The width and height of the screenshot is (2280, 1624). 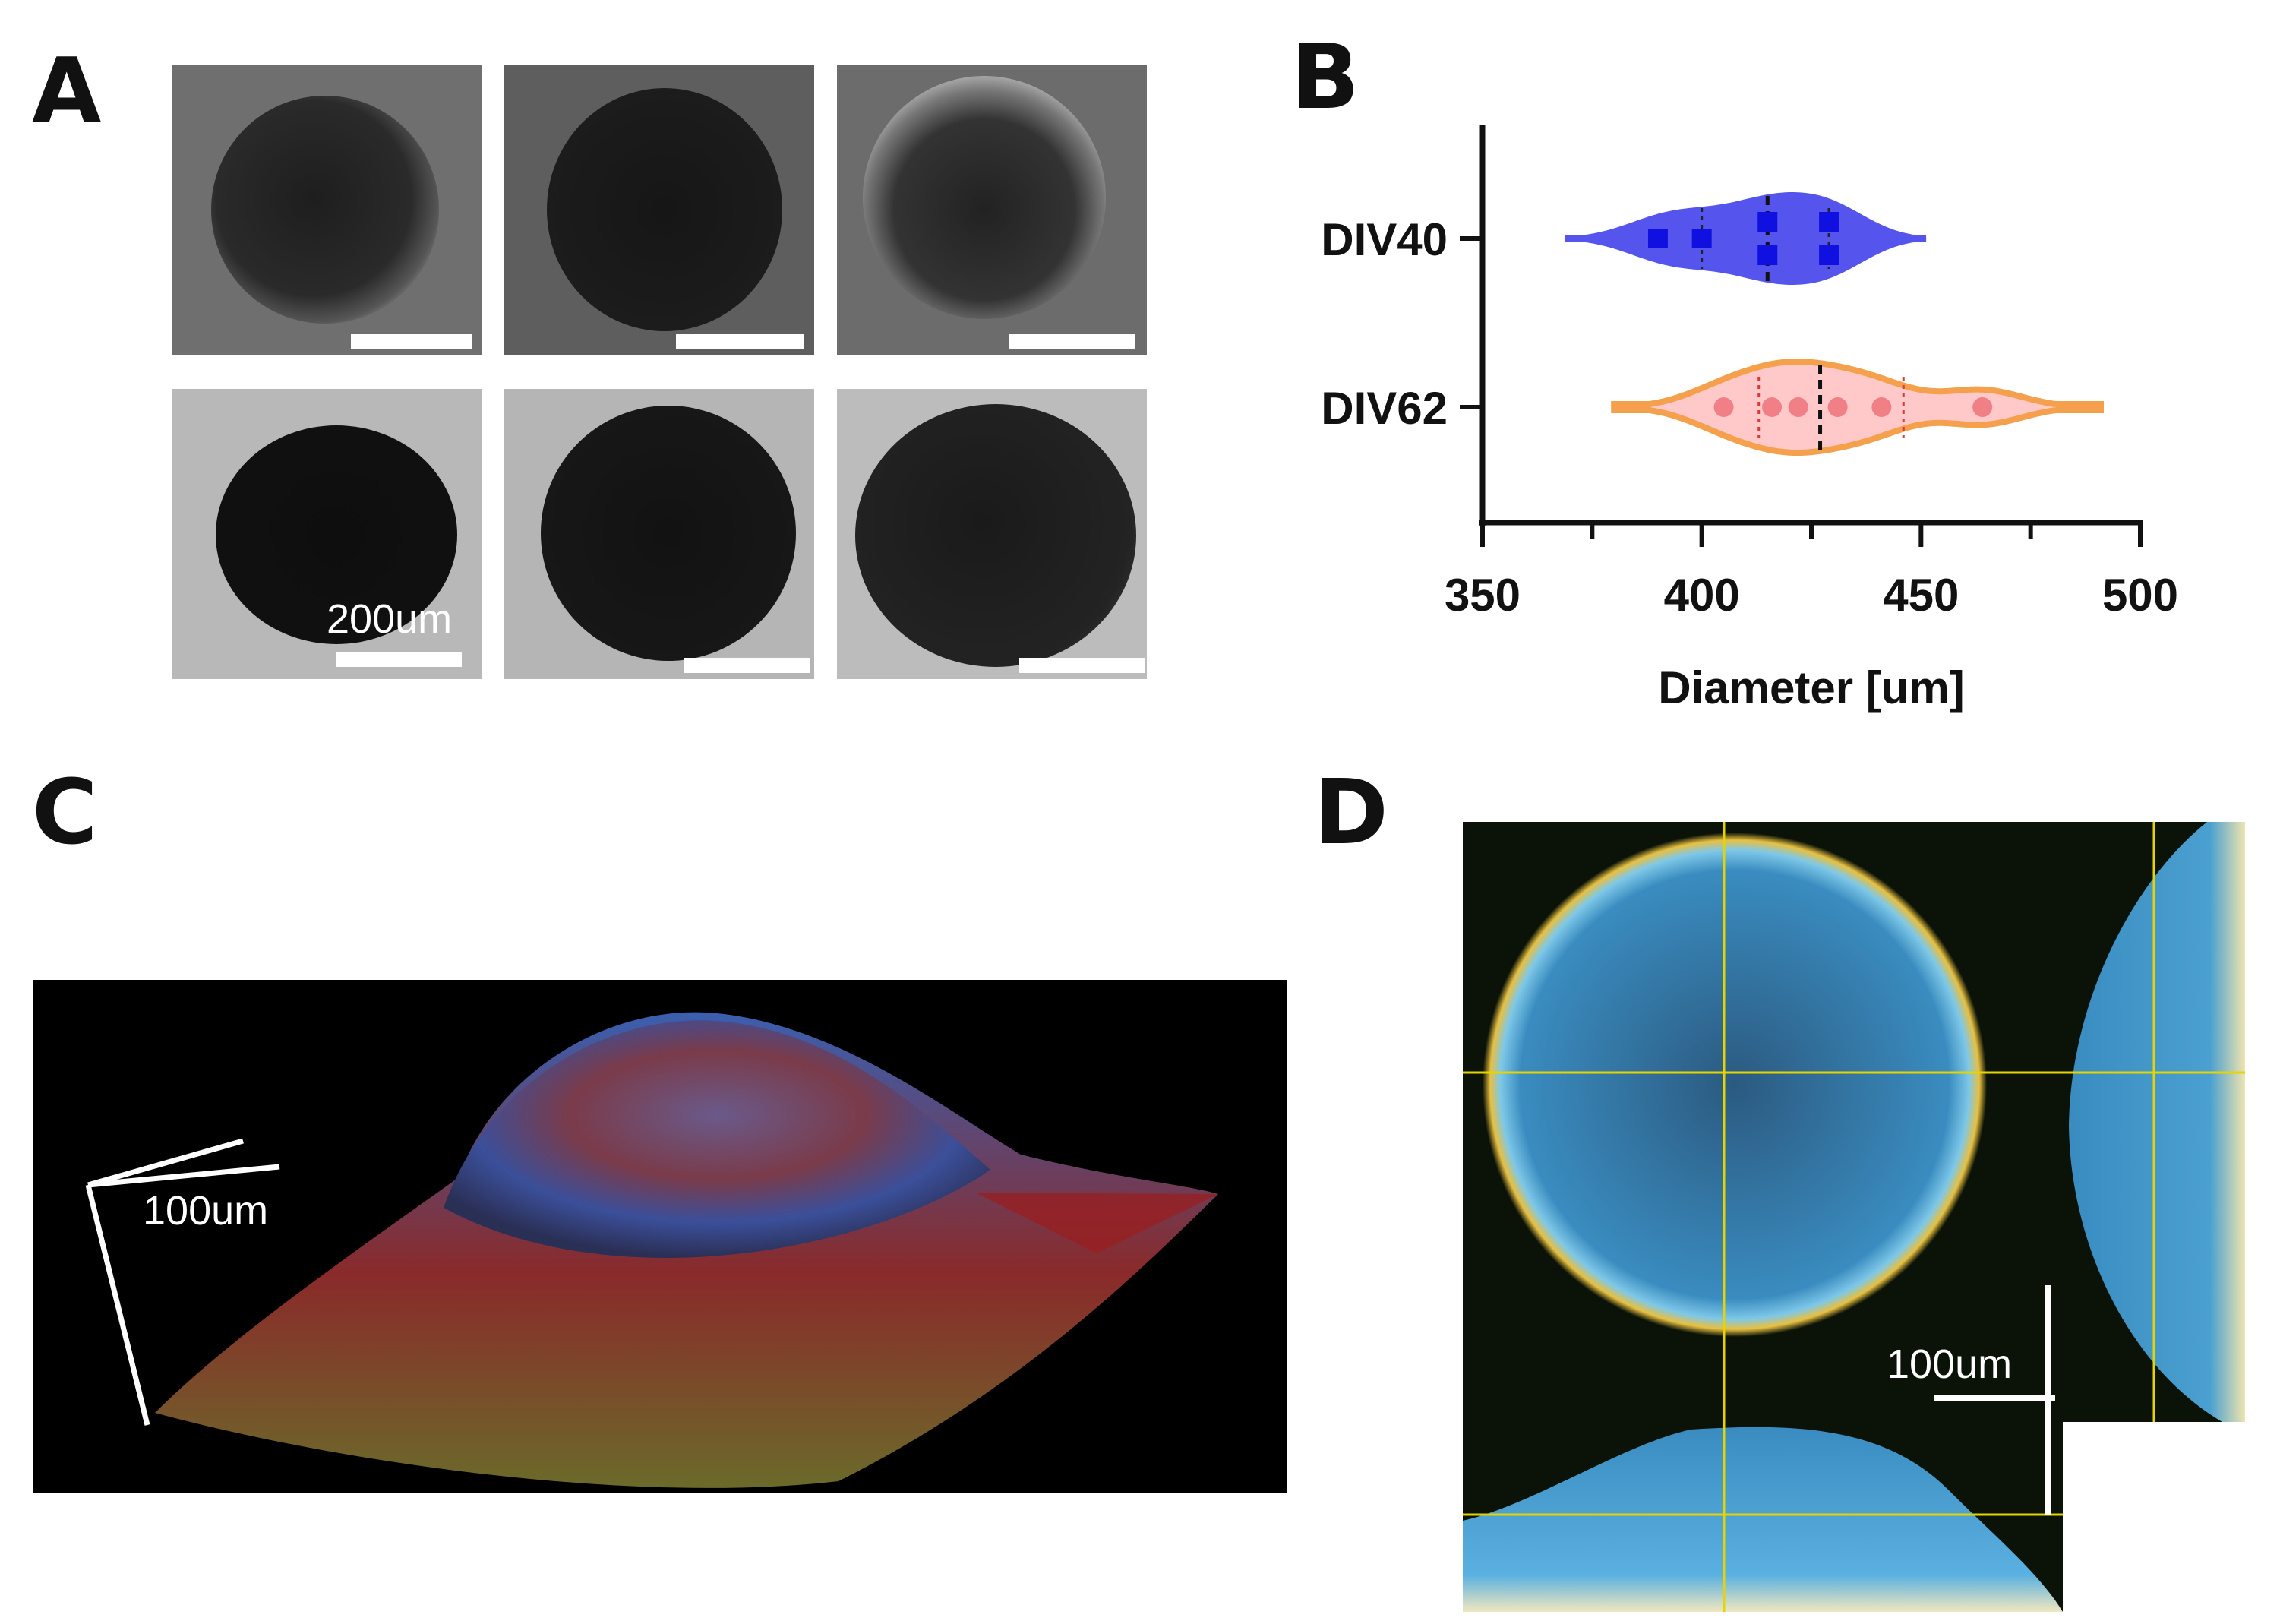 I want to click on panel-label-c: C, so click(x=65, y=812).